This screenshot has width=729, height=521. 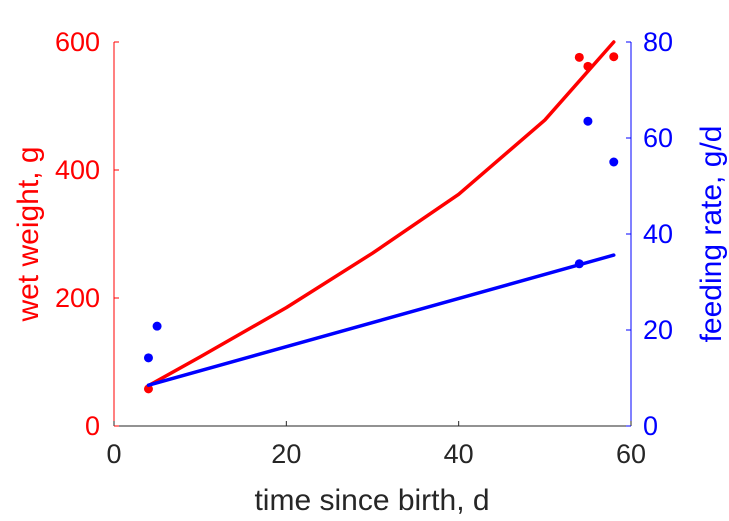 I want to click on x-axis-label: time since birth, d, so click(x=371, y=500).